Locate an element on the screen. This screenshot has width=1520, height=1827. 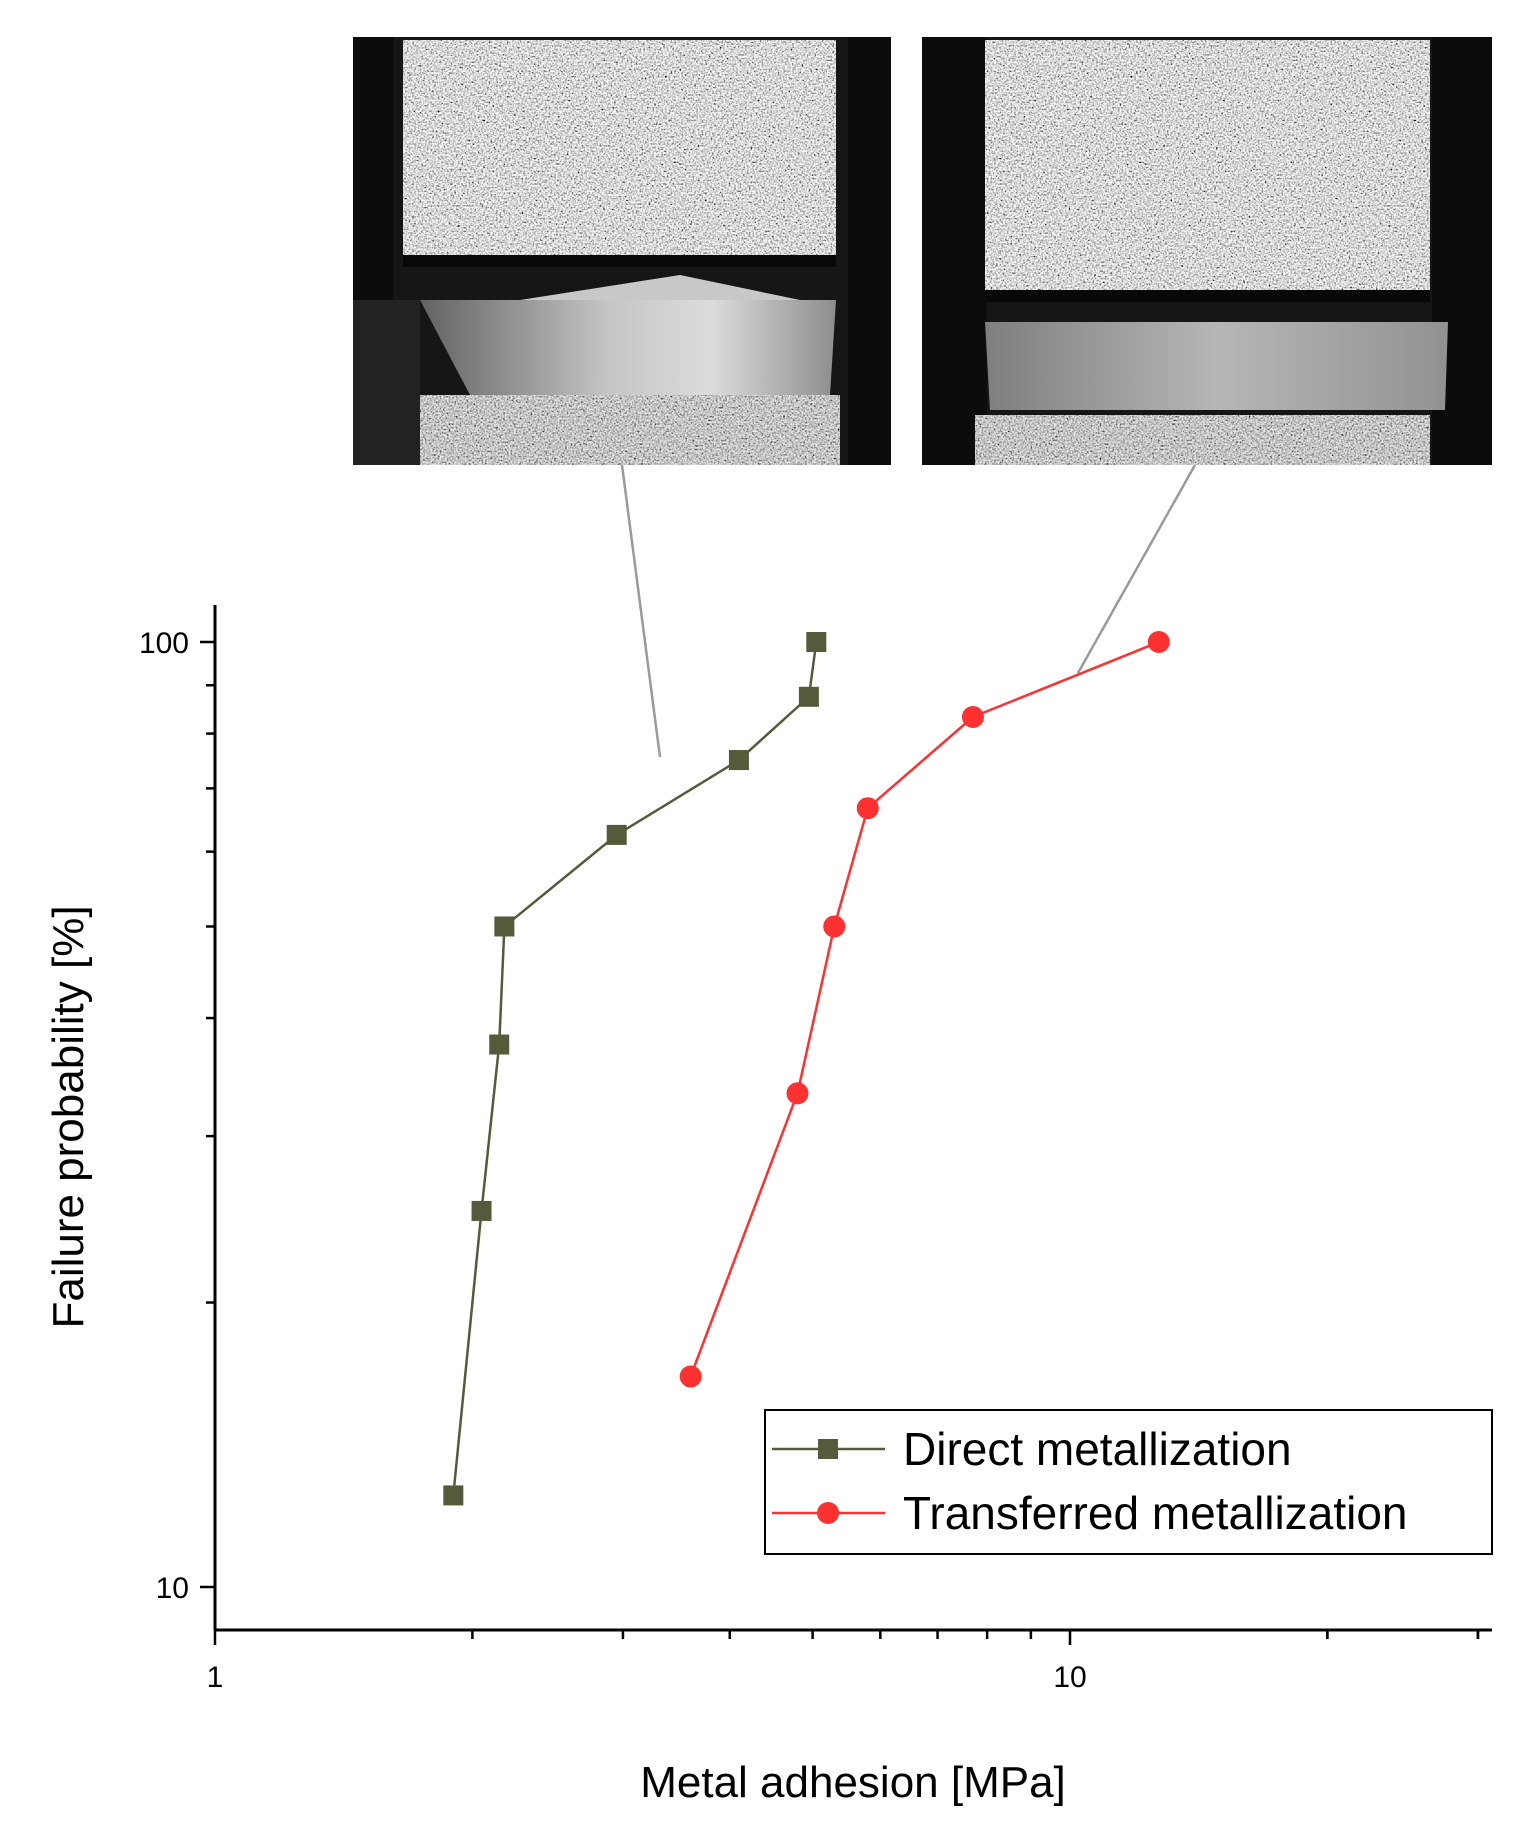
series-transferred-metallization is located at coordinates (924, 1009).